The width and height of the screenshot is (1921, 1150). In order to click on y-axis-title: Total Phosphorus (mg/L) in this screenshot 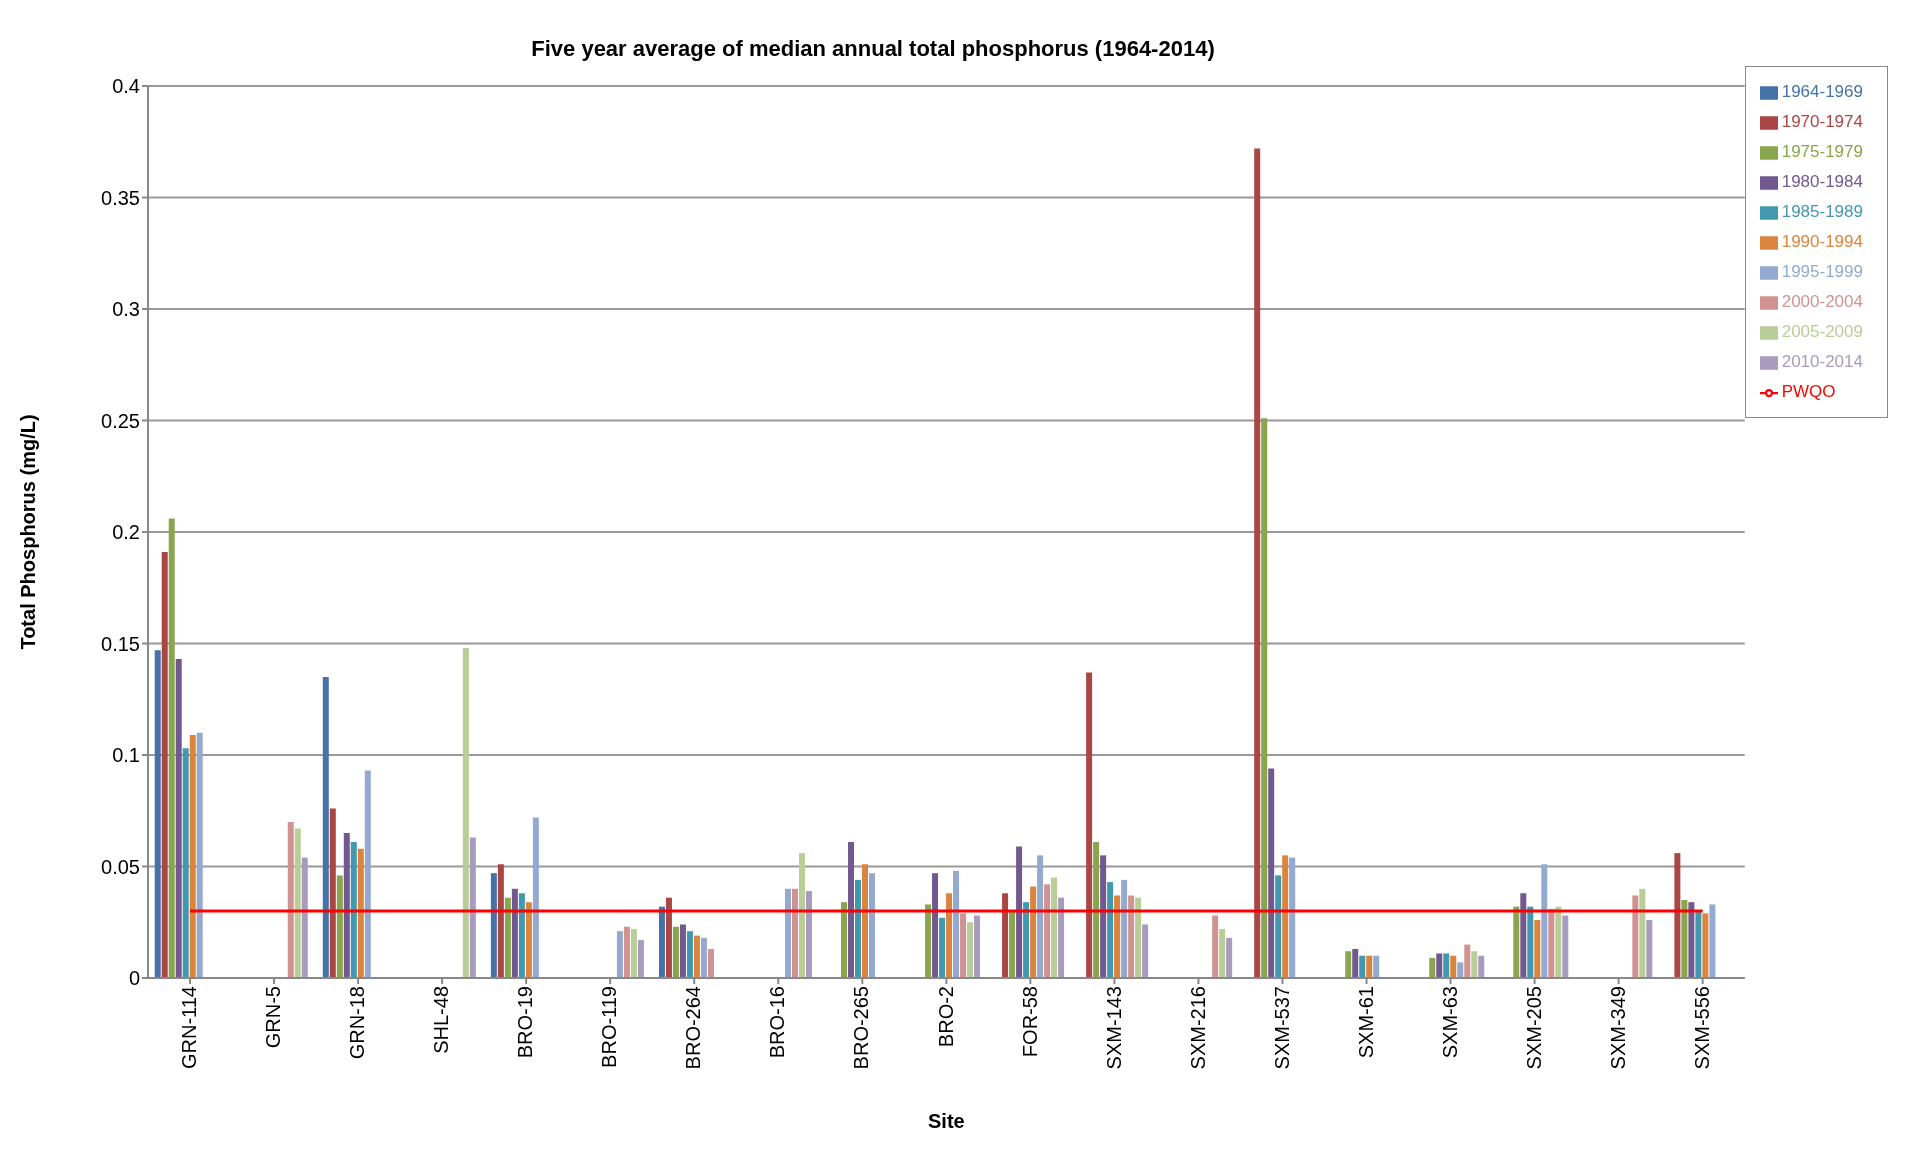, I will do `click(28, 532)`.